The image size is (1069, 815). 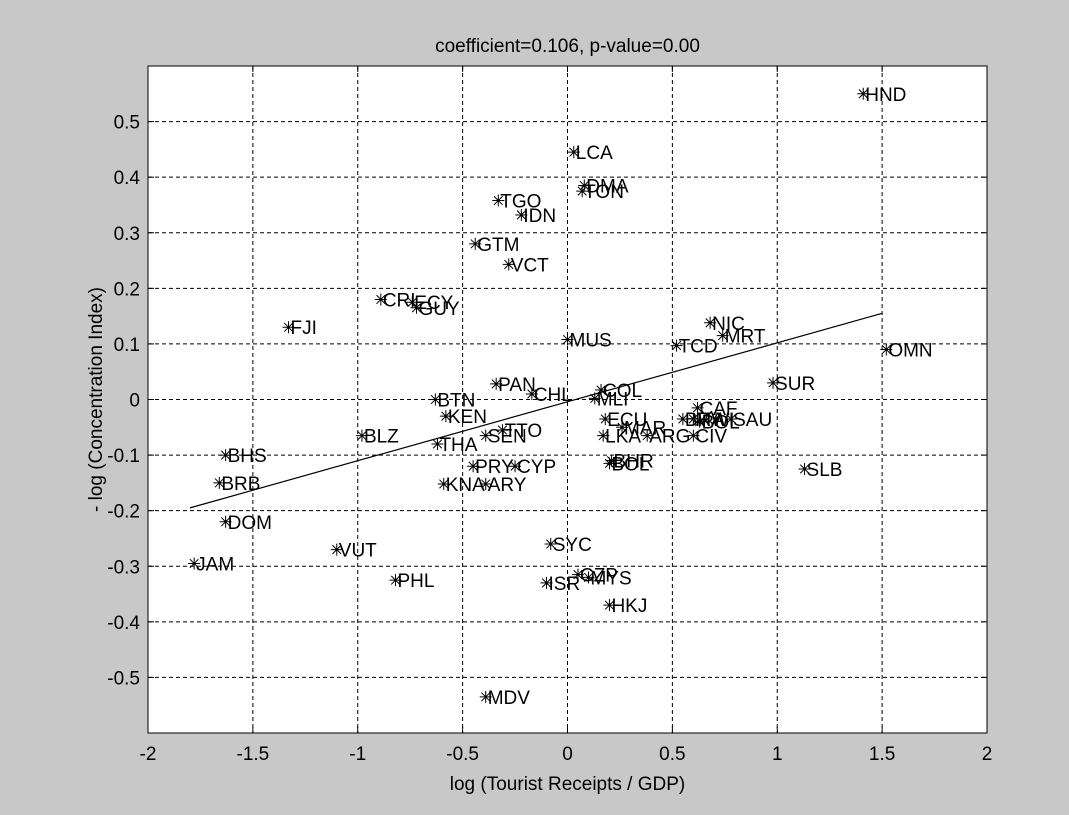 What do you see at coordinates (627, 420) in the screenshot?
I see `point-label: ECU` at bounding box center [627, 420].